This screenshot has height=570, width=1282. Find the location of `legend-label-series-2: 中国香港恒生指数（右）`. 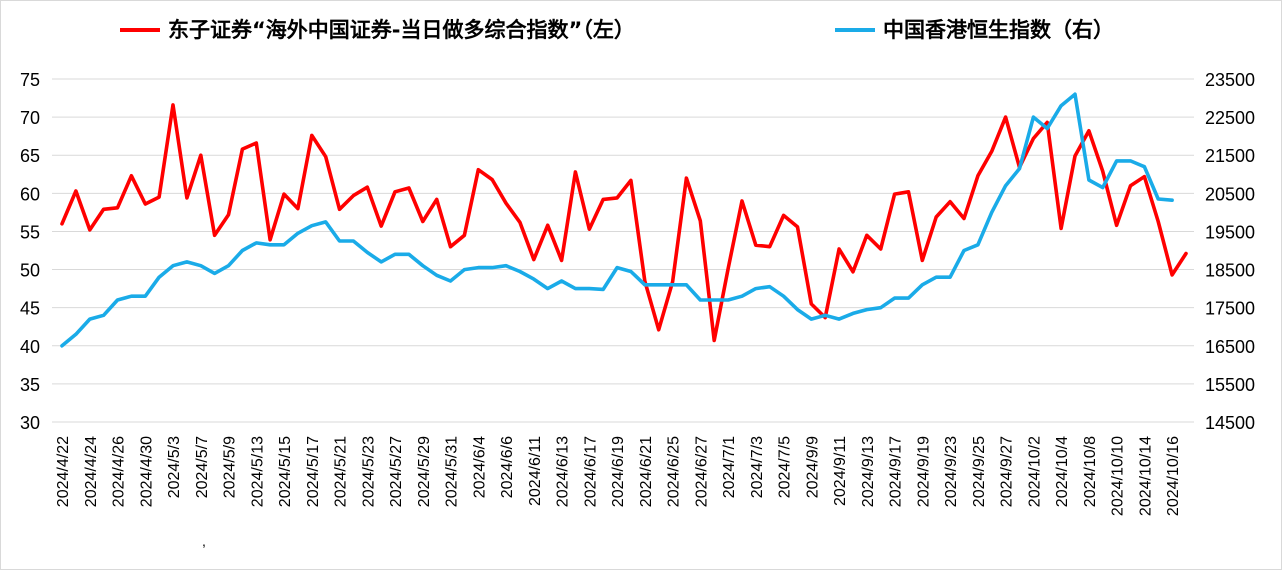

legend-label-series-2: 中国香港恒生指数（右） is located at coordinates (998, 30).